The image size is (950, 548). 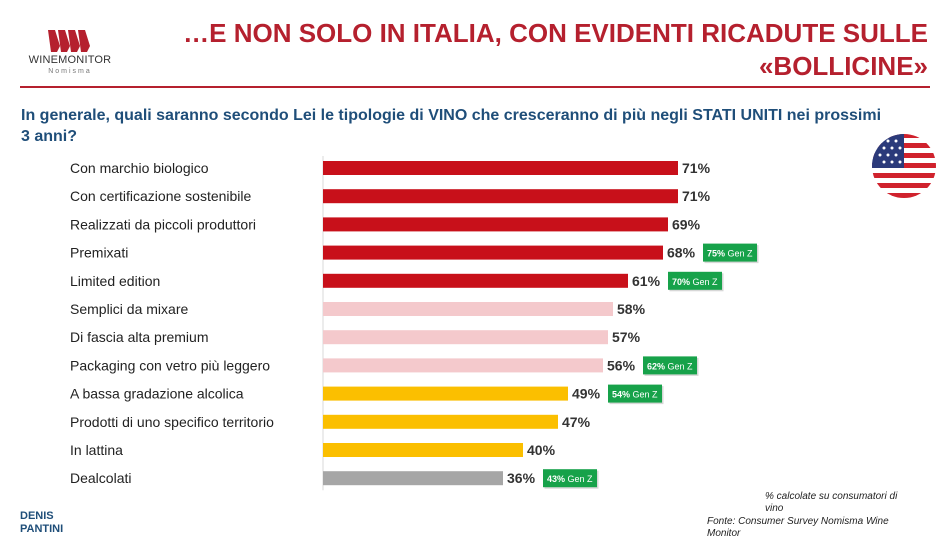 I want to click on value-label: 47%, so click(x=576, y=422).